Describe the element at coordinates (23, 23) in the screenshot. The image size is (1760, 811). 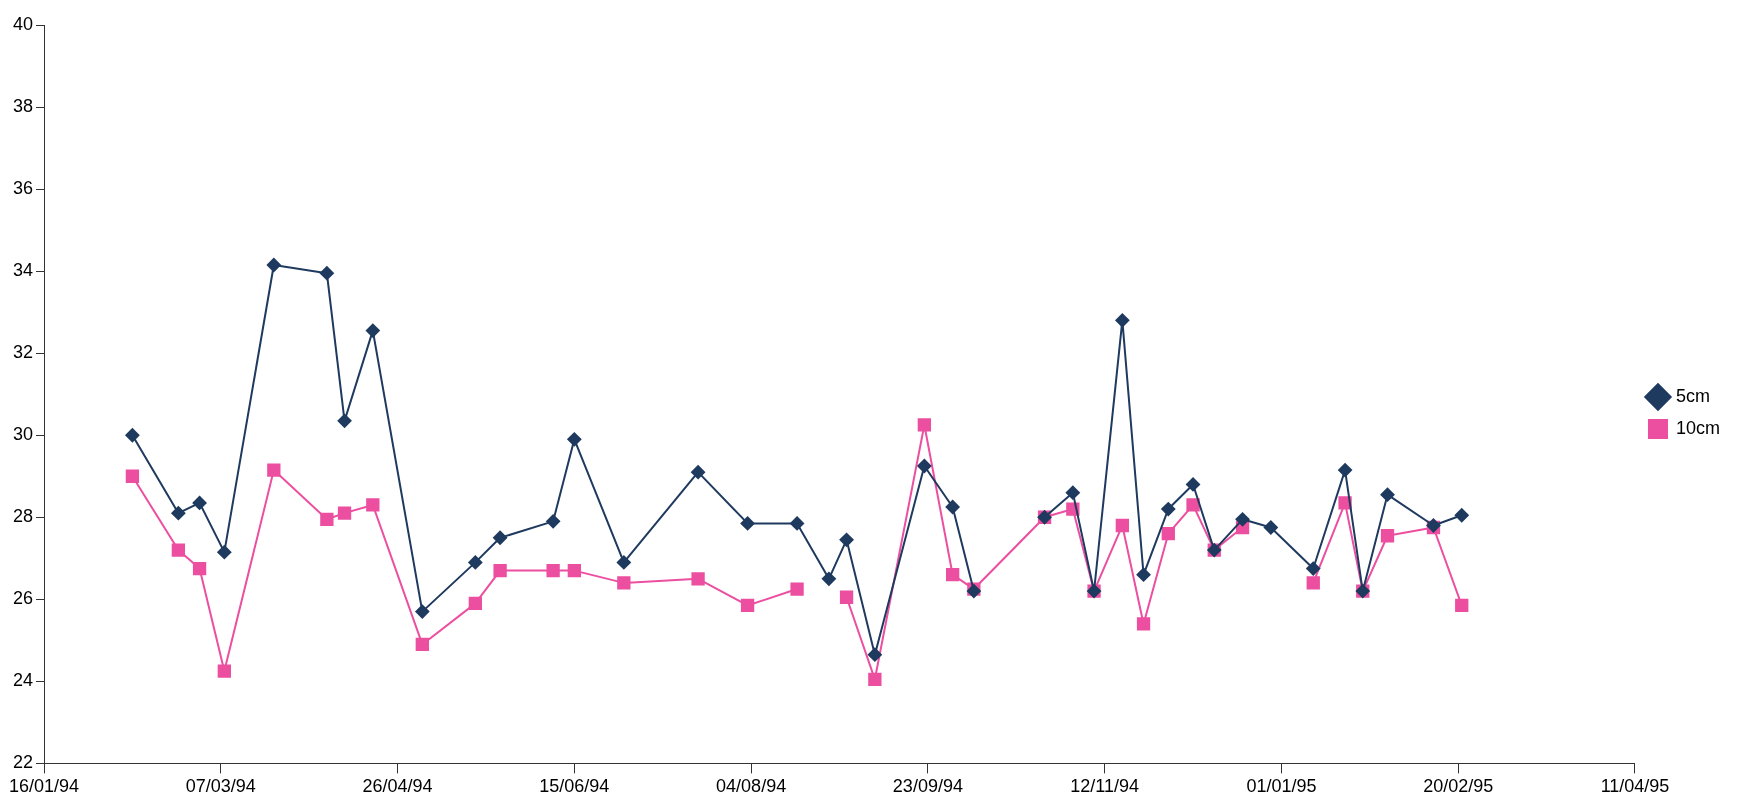
I see `y-tick-label: 40` at that location.